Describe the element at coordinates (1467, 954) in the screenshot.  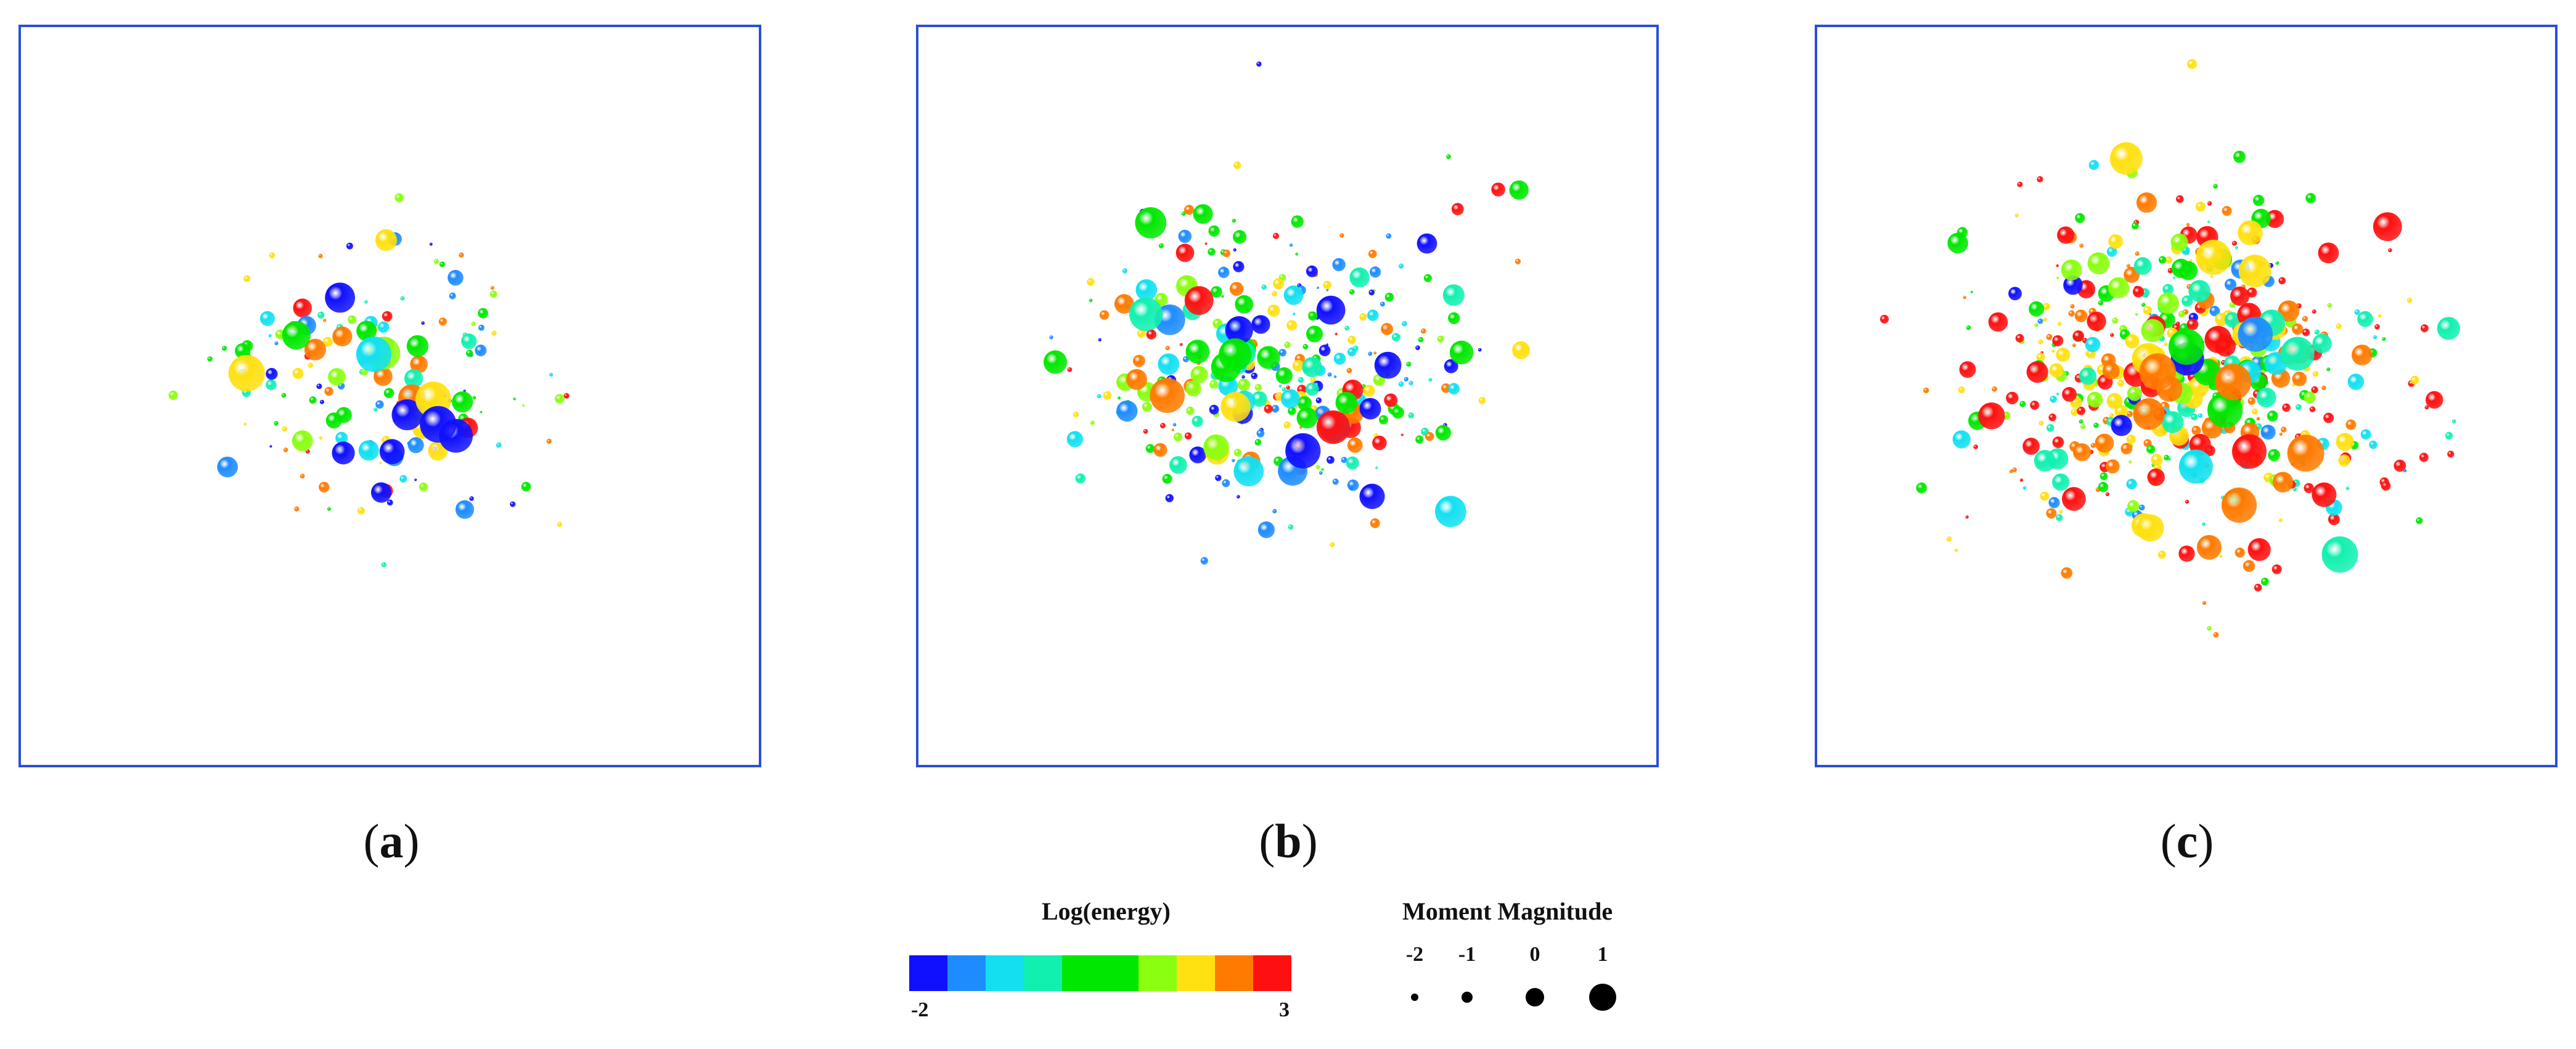
I see `magnitude-label-m1: -1` at that location.